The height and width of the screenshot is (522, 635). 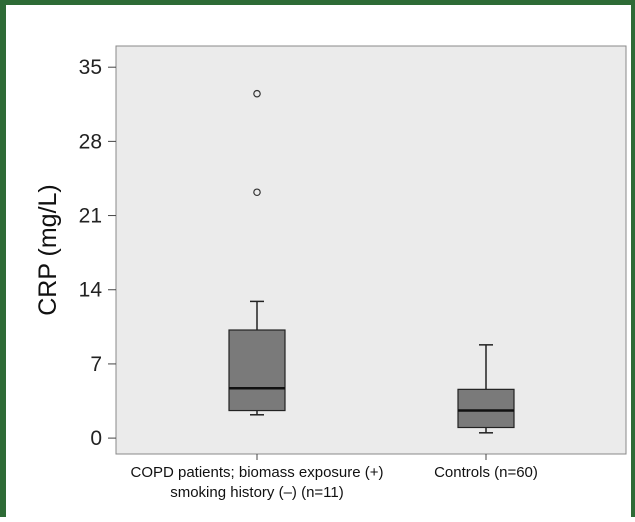 I want to click on category-label: smoking history (–) (n=11), so click(x=257, y=492).